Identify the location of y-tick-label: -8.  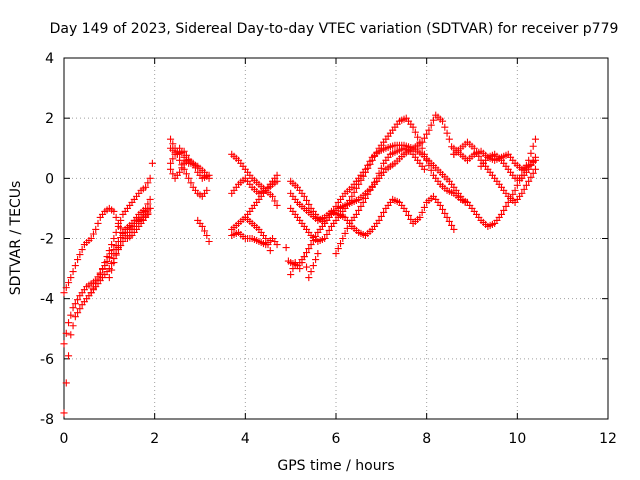
(47, 420).